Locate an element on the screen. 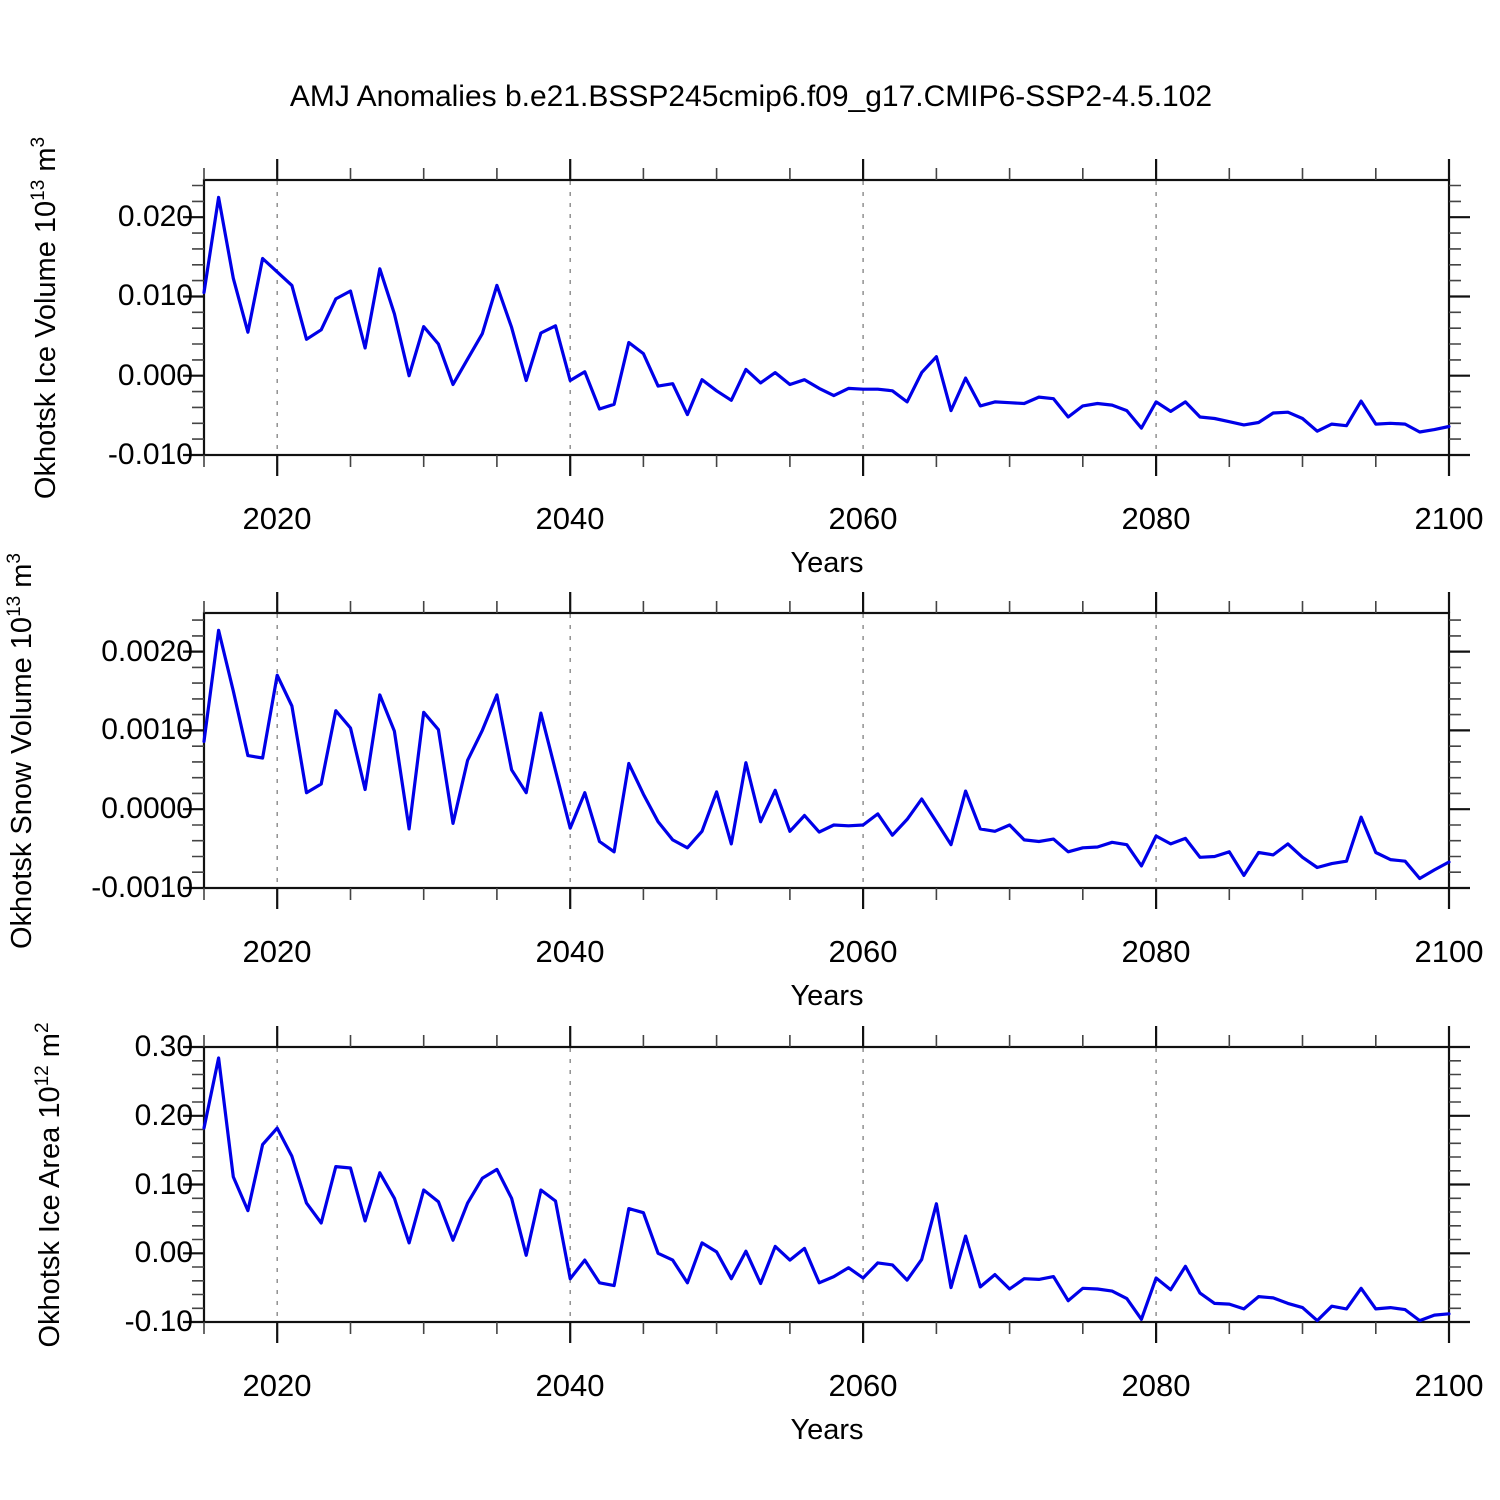 Image resolution: width=1500 pixels, height=1500 pixels. y-tick-label: 0.0000 is located at coordinates (147, 808).